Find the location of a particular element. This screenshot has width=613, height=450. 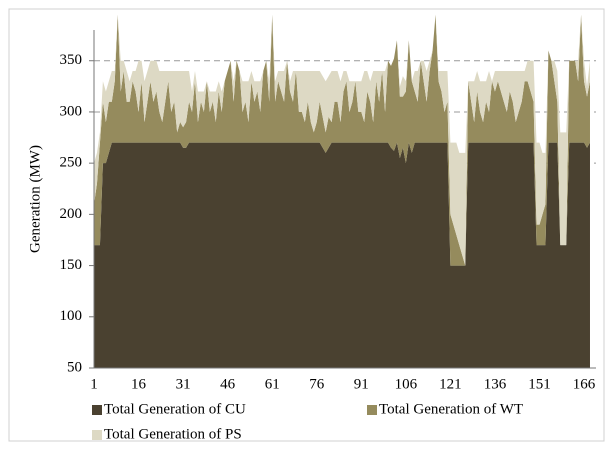

x-tick-label: 61 is located at coordinates (272, 384).